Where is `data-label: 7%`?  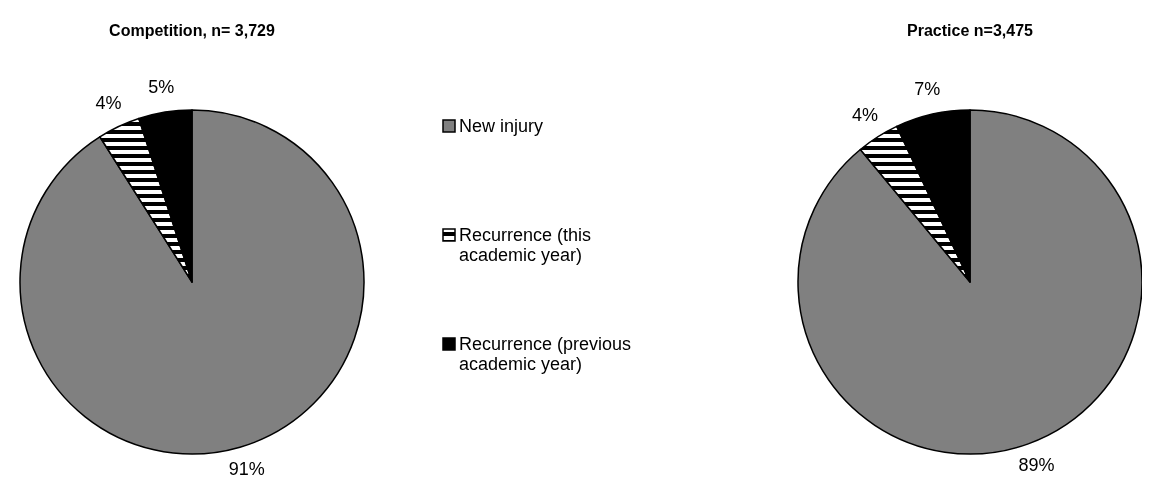
data-label: 7% is located at coordinates (927, 89).